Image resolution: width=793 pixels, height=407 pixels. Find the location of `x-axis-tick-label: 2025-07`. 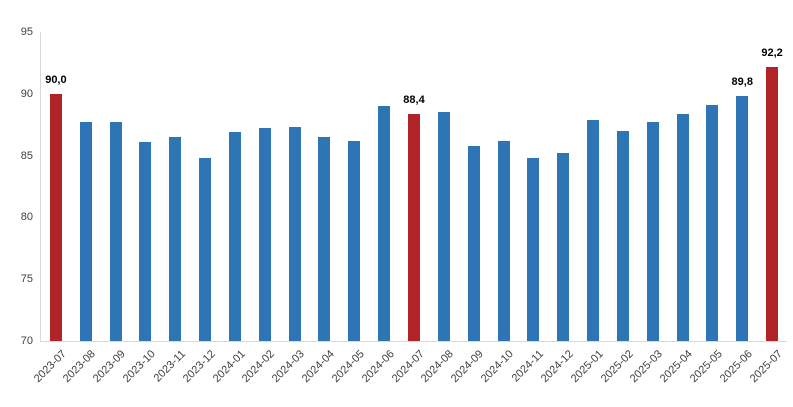

x-axis-tick-label: 2025-07 is located at coordinates (766, 367).